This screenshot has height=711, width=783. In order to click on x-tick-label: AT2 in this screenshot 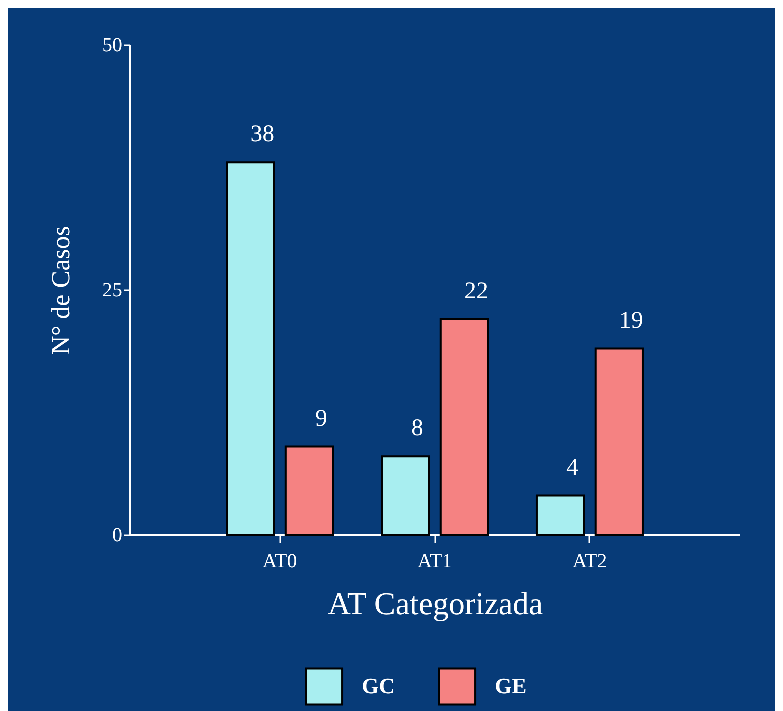, I will do `click(590, 561)`.